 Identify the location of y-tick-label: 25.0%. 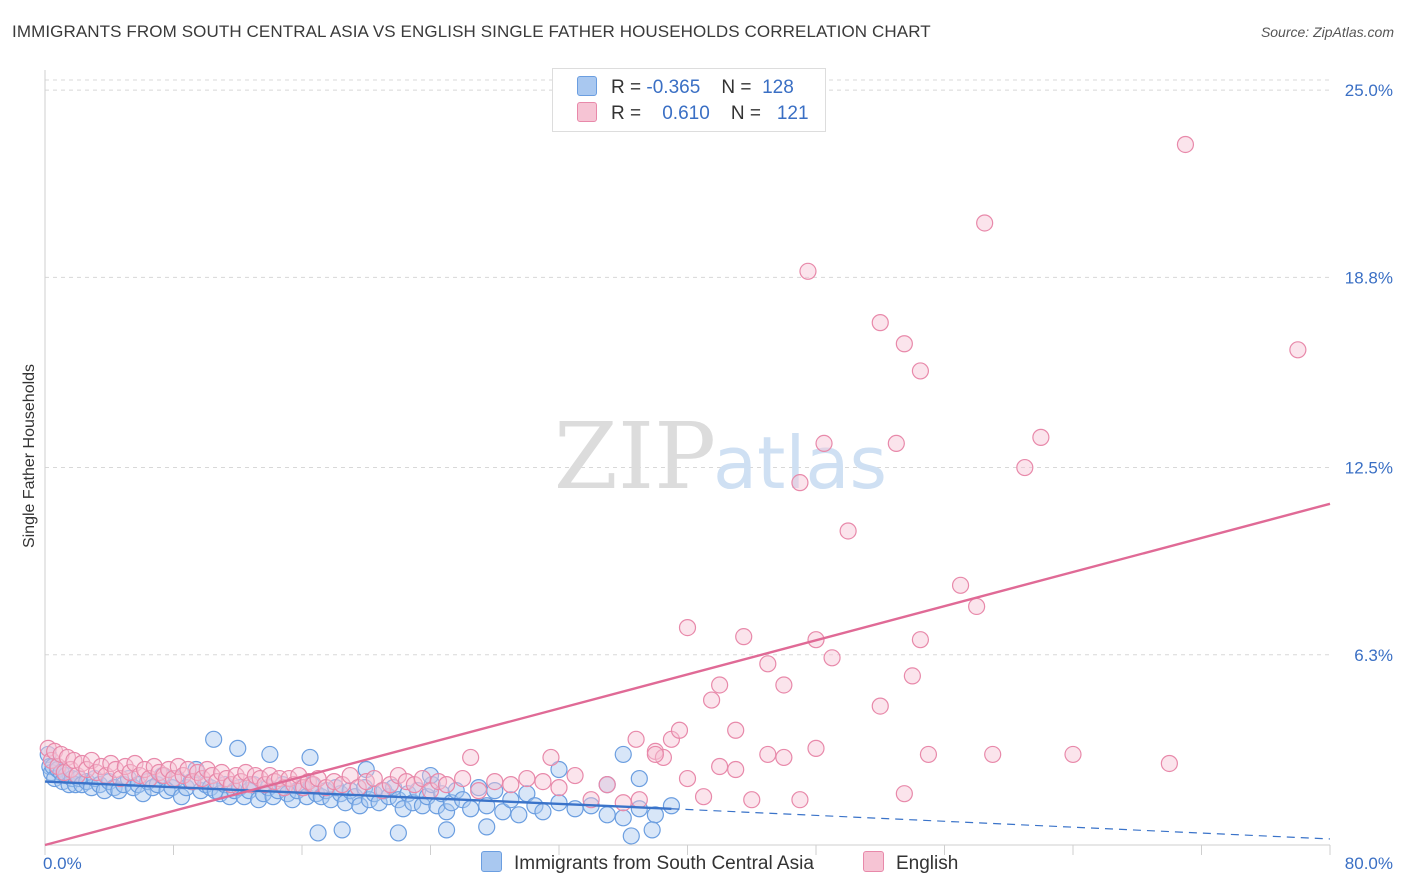
(1369, 90).